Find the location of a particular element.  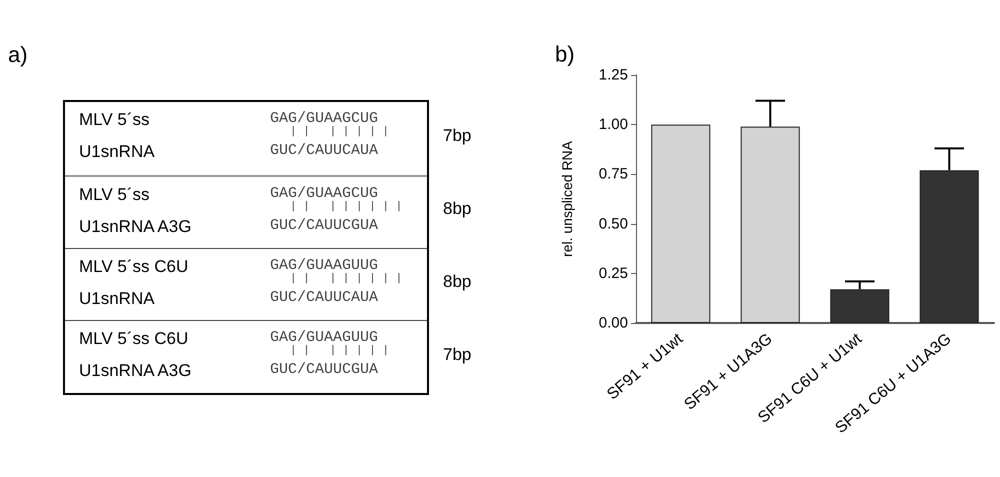

y-axis-title: rel. unspliced RNA is located at coordinates (567, 198).